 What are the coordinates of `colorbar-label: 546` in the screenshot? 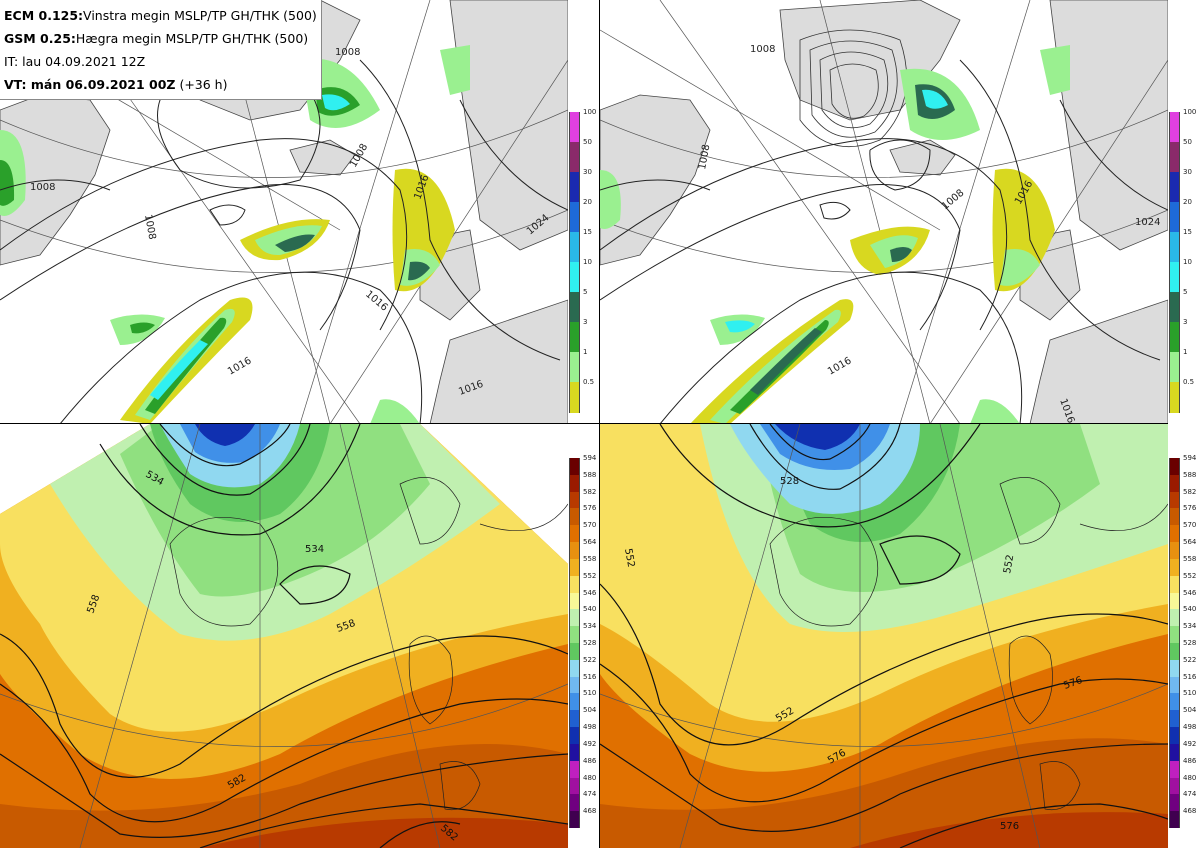 It's located at (1190, 592).